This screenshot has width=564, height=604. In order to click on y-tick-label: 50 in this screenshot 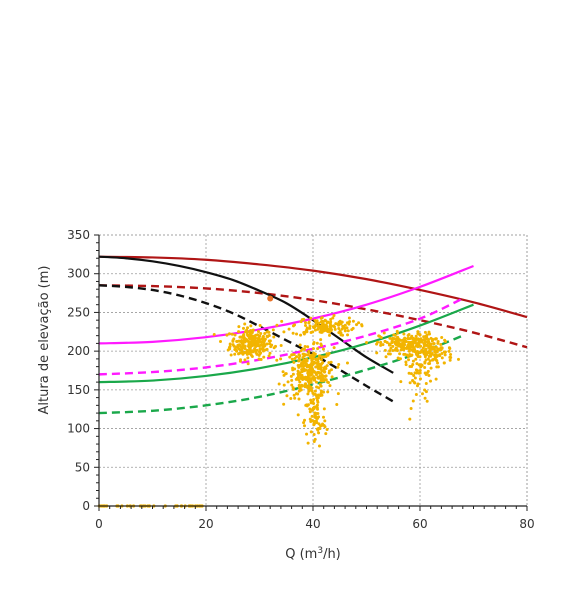, I will do `click(82, 467)`.